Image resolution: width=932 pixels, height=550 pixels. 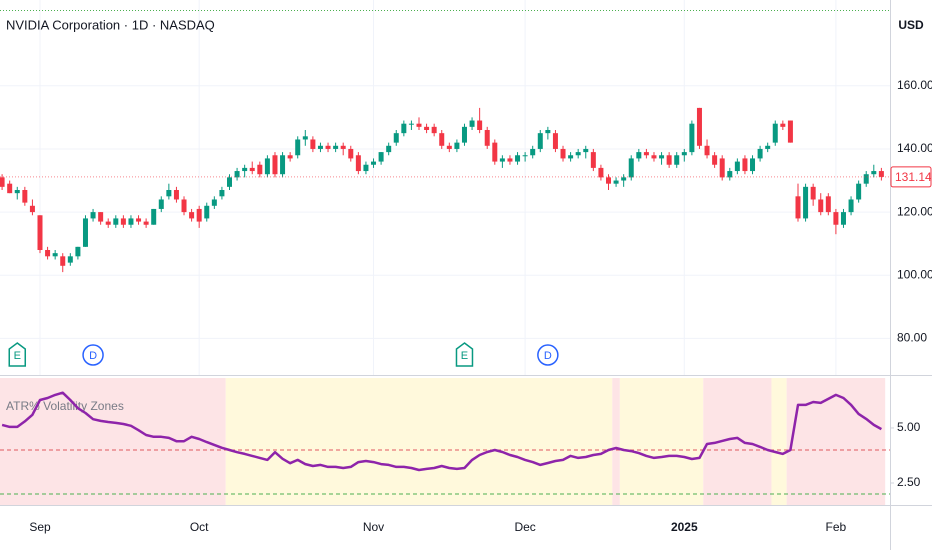 What do you see at coordinates (199, 527) in the screenshot?
I see `x-tick-label: Oct` at bounding box center [199, 527].